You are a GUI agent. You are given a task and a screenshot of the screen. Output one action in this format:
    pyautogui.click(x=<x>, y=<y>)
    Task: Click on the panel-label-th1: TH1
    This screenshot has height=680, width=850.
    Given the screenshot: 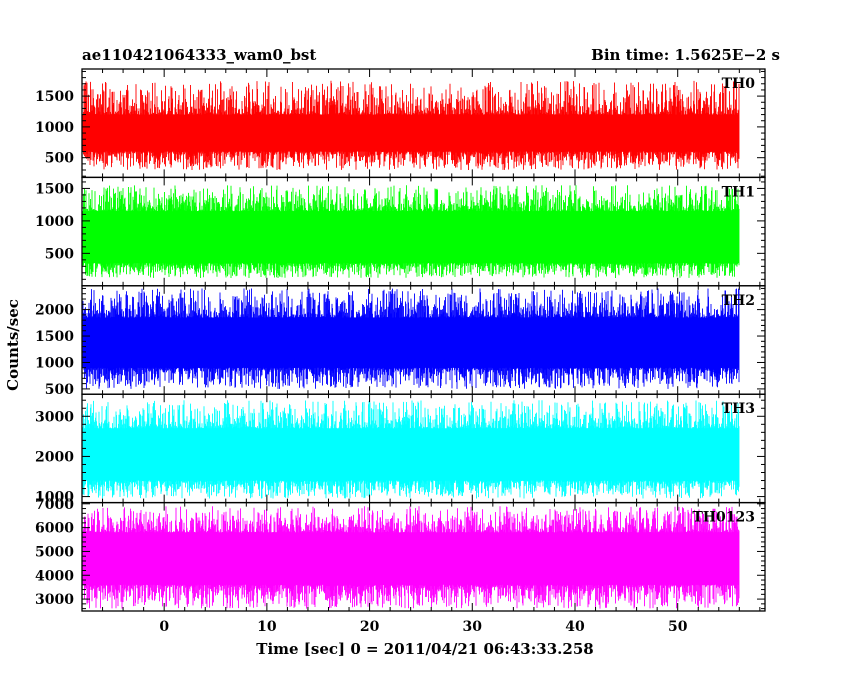 What is the action you would take?
    pyautogui.click(x=738, y=192)
    